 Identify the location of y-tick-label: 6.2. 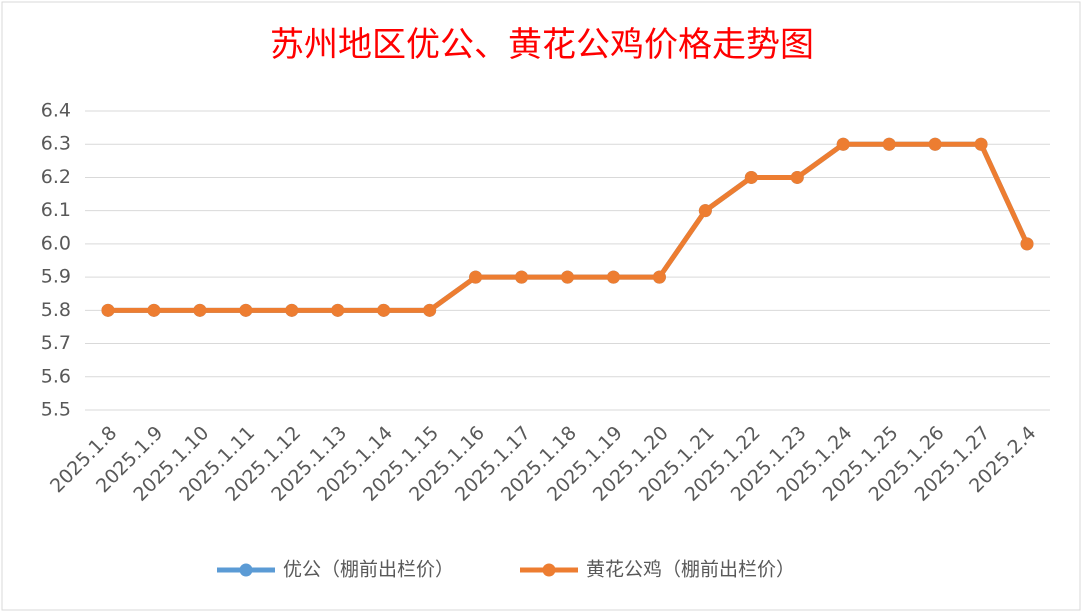
(56, 177).